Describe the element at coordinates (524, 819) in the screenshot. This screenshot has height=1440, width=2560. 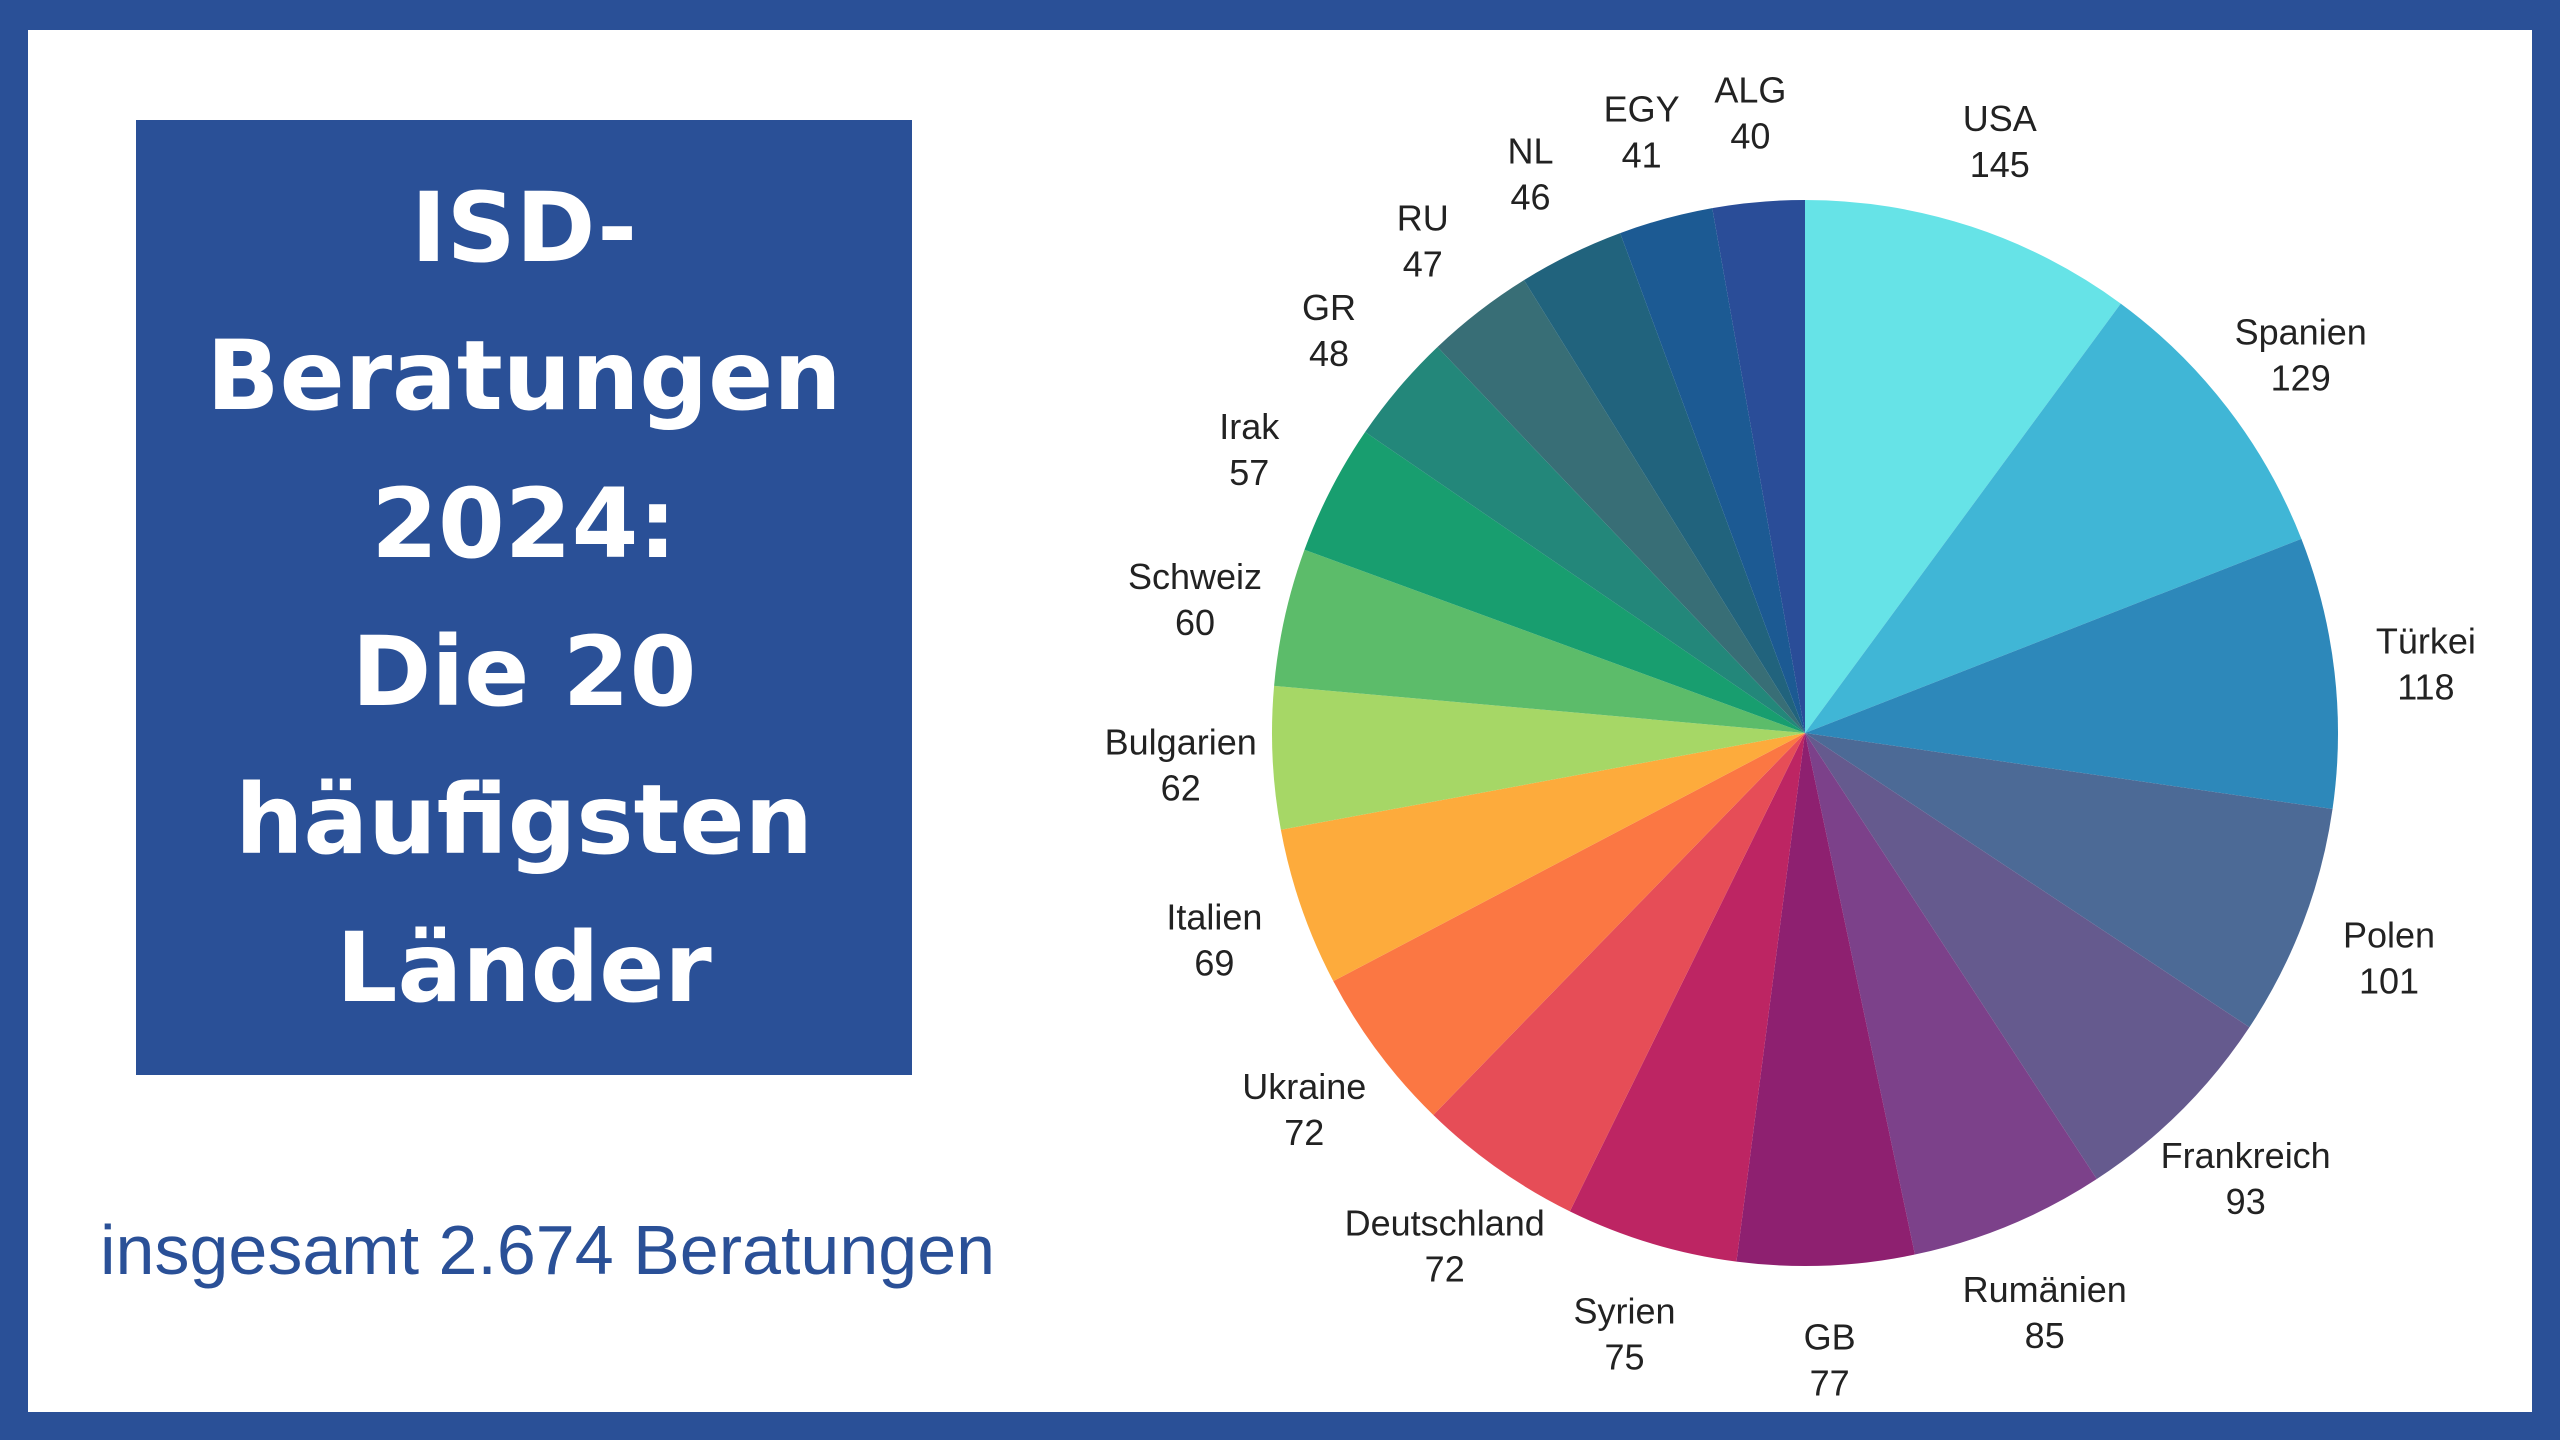
I see `title-line: häufigsten` at that location.